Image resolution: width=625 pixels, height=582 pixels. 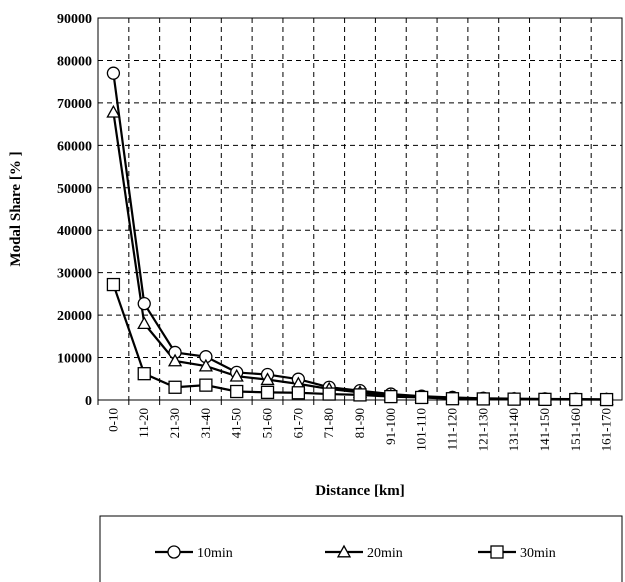 I want to click on x-tick-label: 31-40, so click(x=205, y=423).